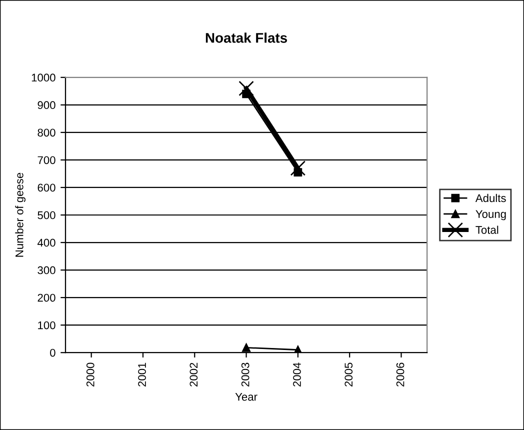 The width and height of the screenshot is (524, 430). I want to click on chart-title: Noatak Flats, so click(247, 37).